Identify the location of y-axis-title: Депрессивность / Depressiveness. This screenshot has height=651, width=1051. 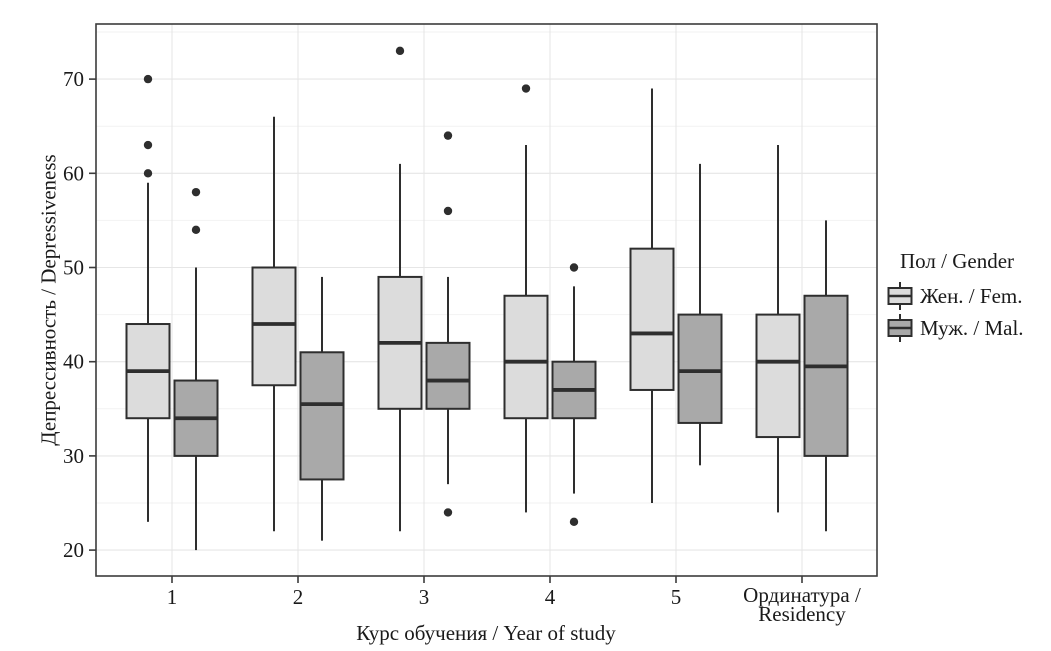
(48, 300).